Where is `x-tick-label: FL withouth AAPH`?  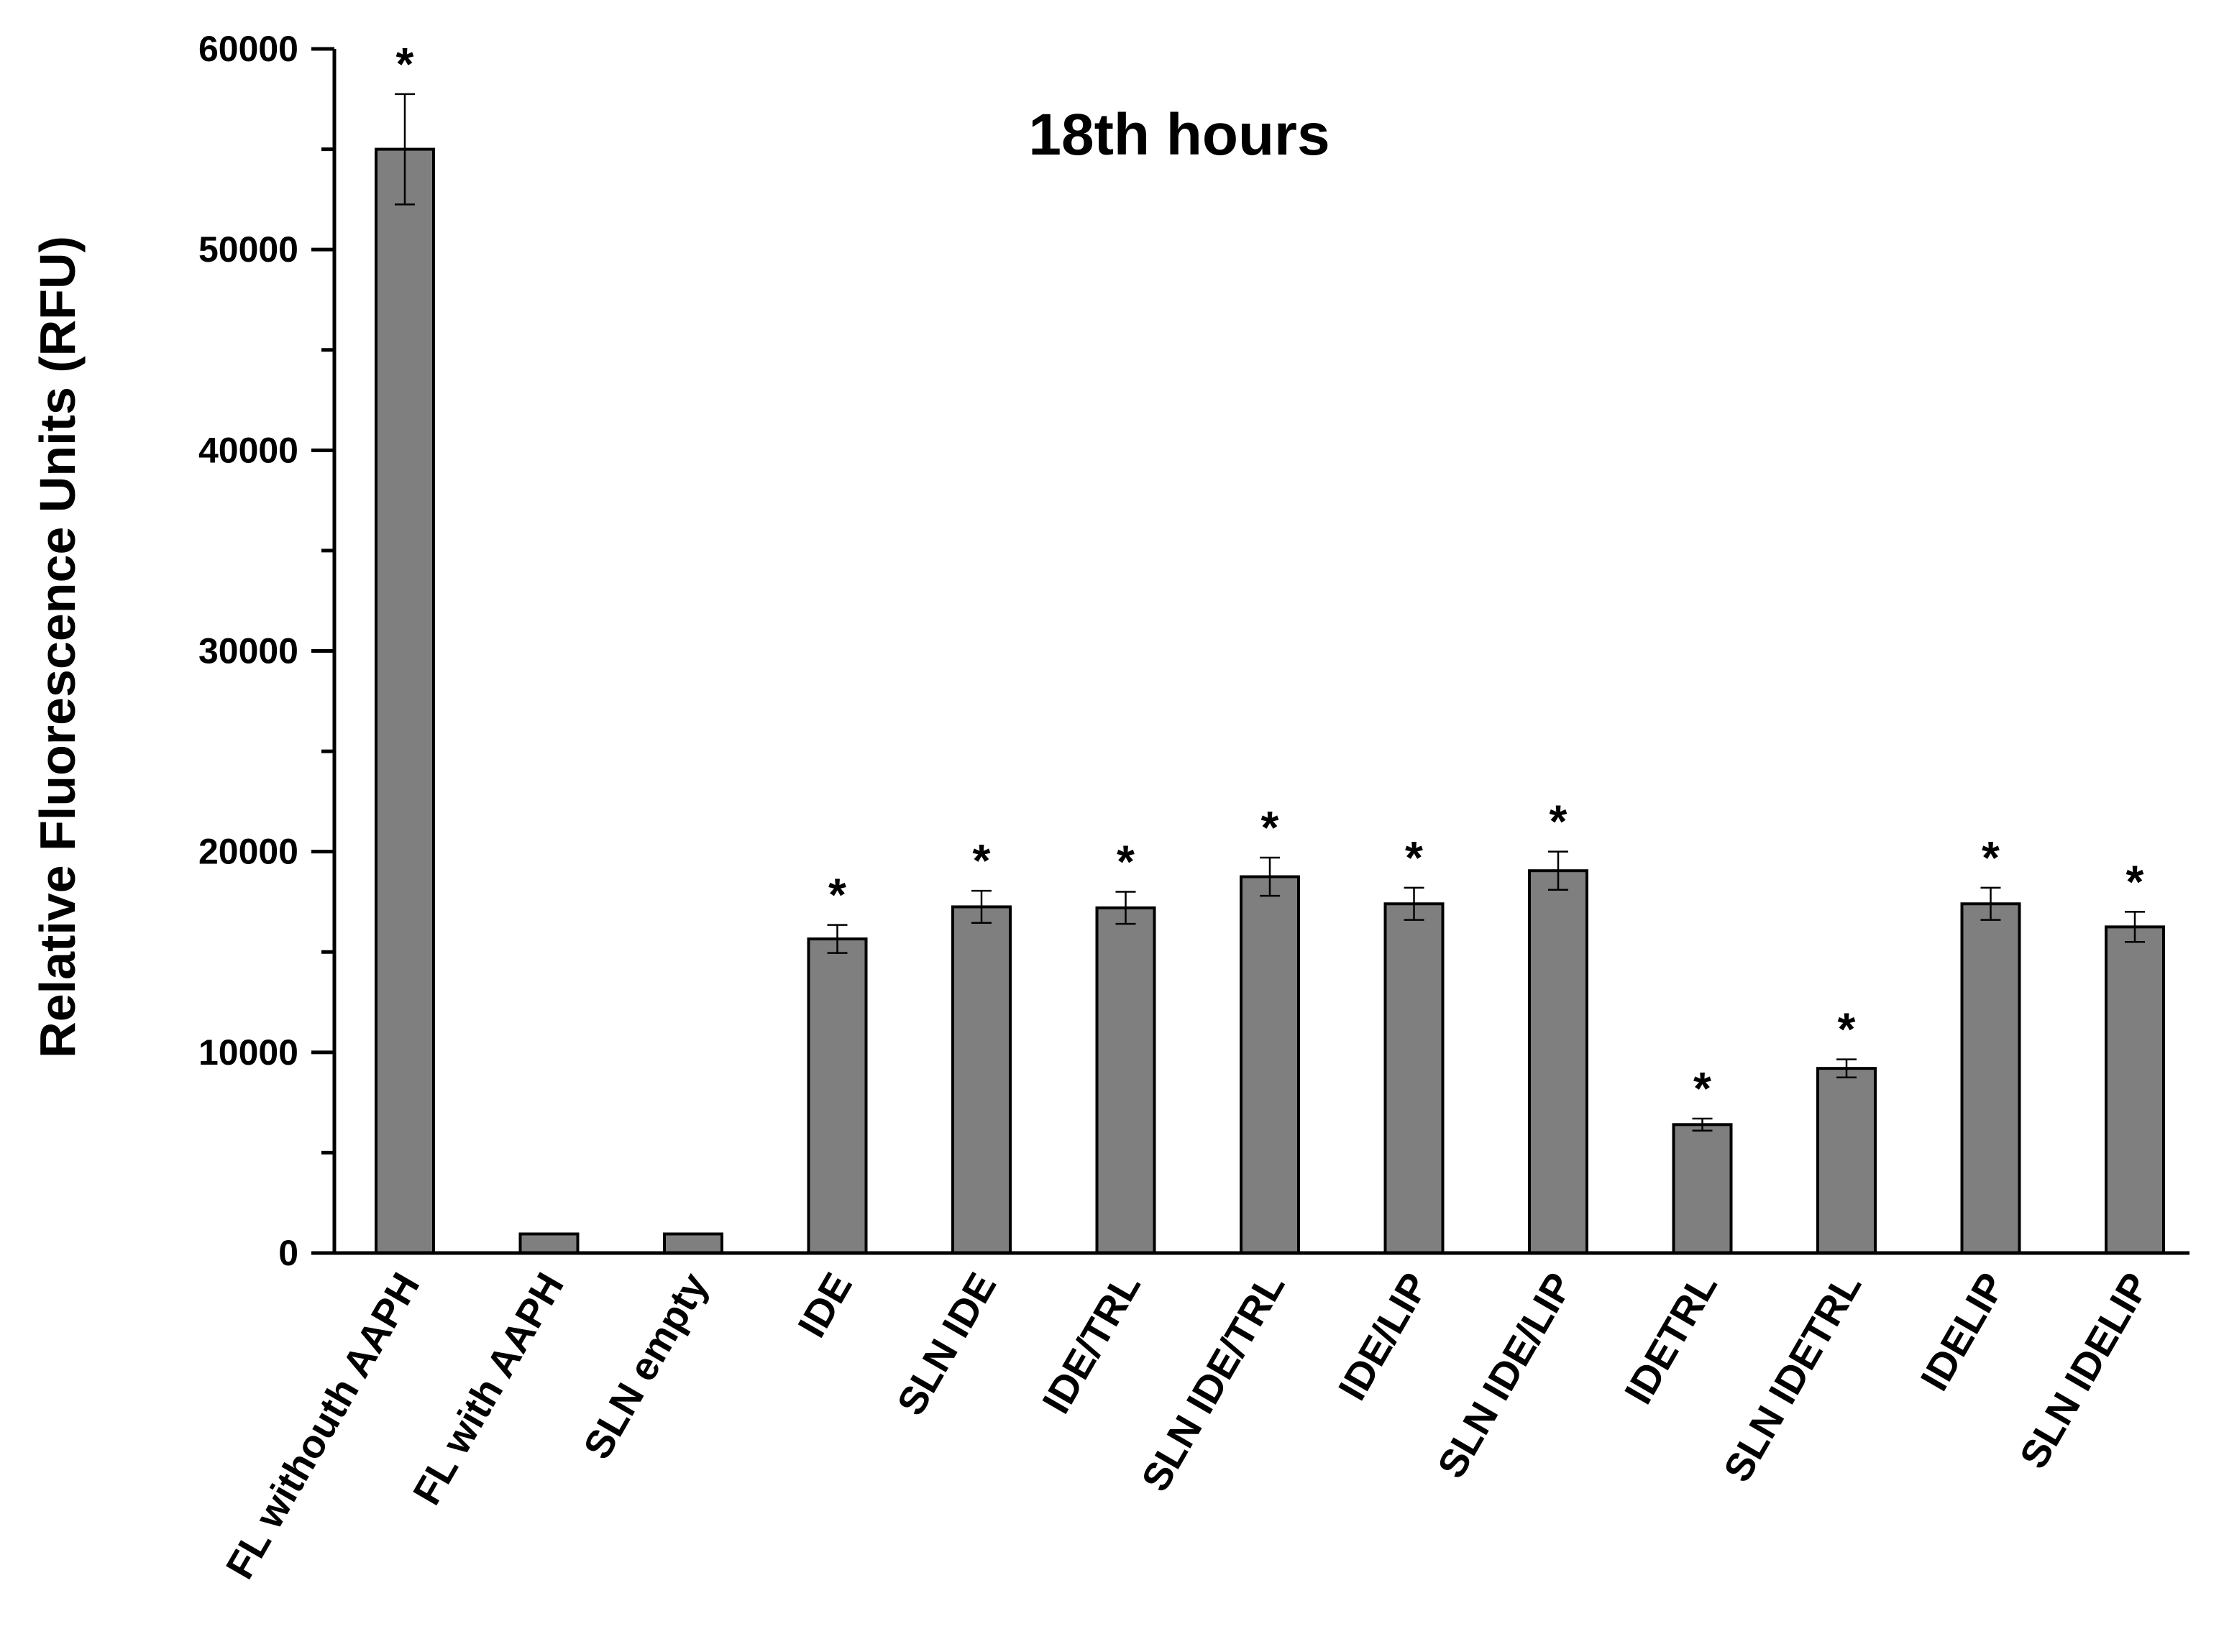
x-tick-label: FL withouth AAPH is located at coordinates (323, 1425).